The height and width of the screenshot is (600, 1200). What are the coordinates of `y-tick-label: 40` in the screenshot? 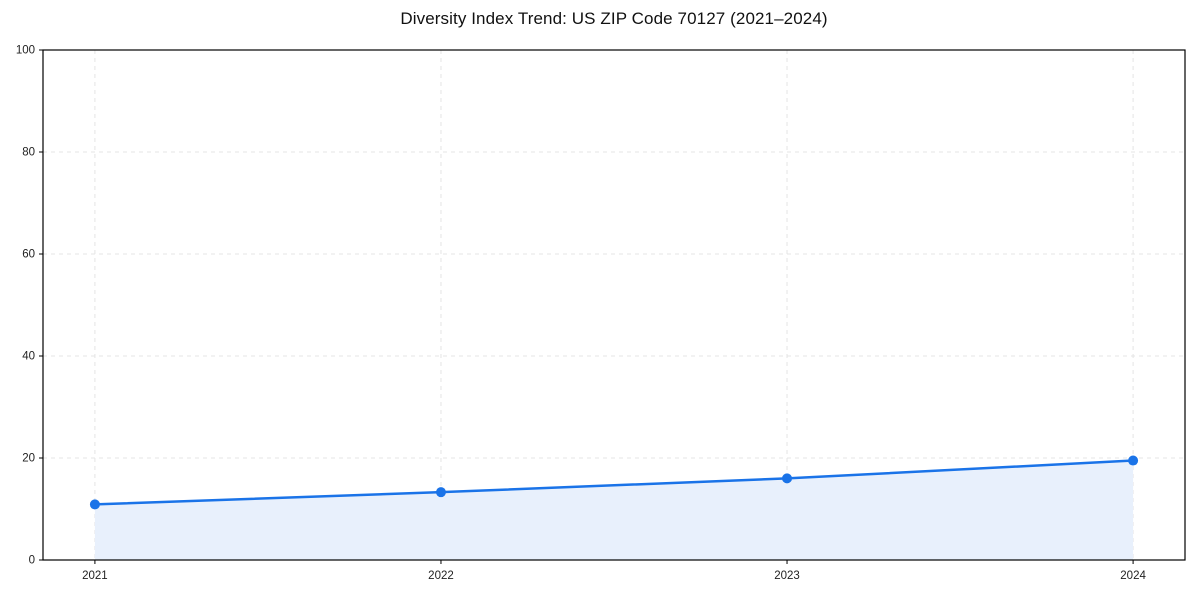 It's located at (28, 357).